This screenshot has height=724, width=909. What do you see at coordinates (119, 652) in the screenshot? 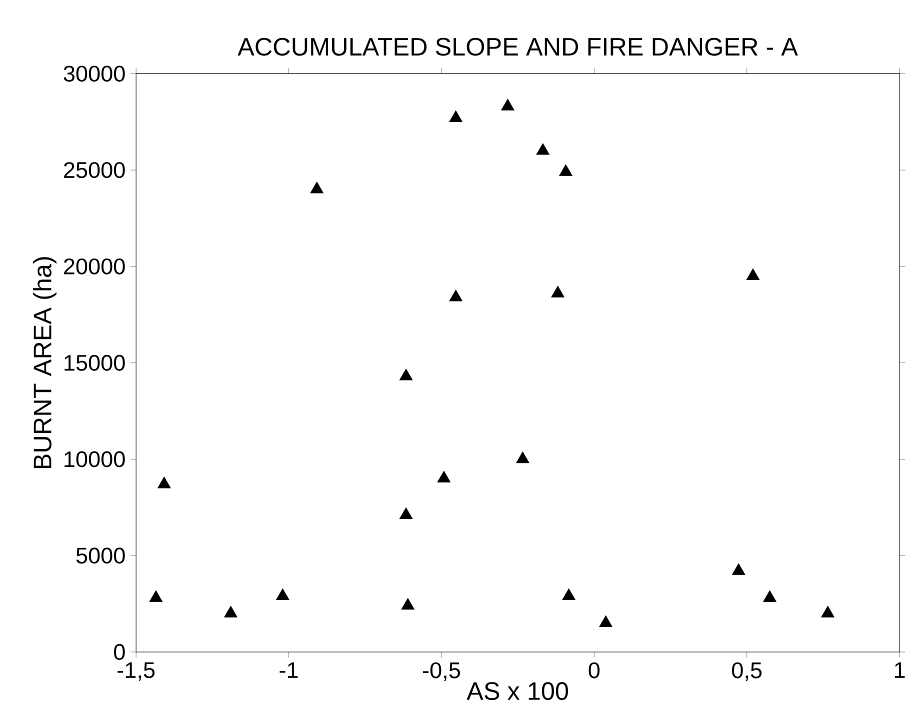
I see `y-tick-label: 0` at bounding box center [119, 652].